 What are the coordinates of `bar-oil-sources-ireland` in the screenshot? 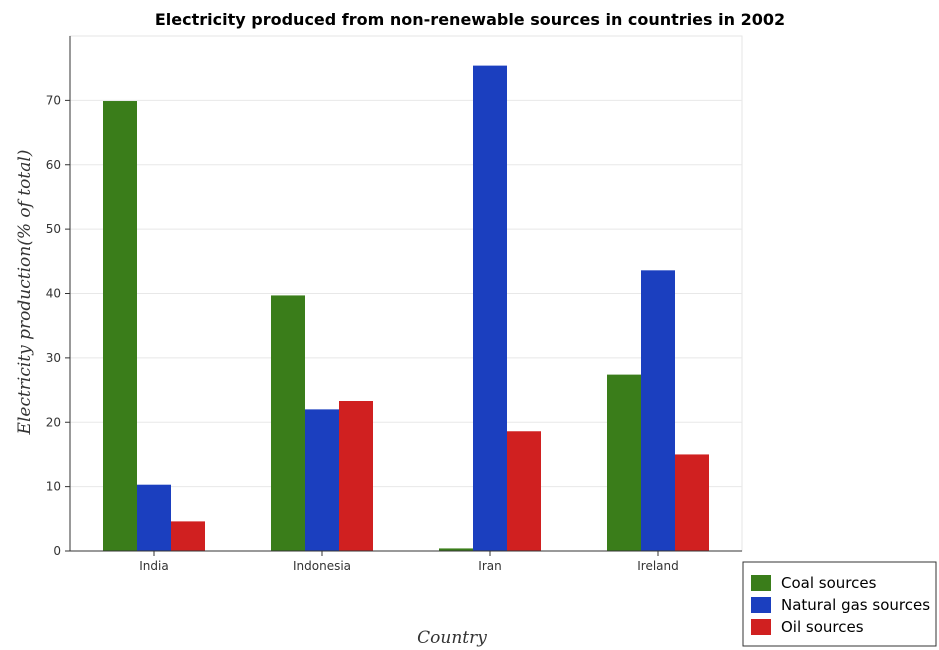 It's located at (692, 502).